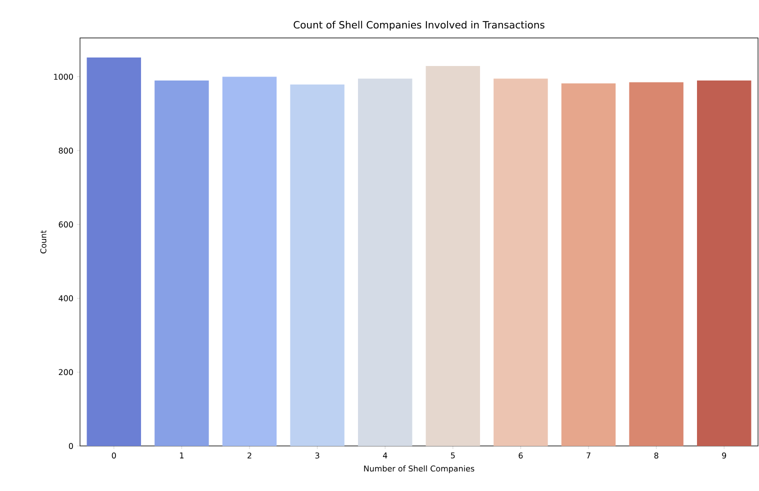 The height and width of the screenshot is (491, 759). I want to click on chart-title: Count of Shell Companies Involved in Transactions, so click(419, 25).